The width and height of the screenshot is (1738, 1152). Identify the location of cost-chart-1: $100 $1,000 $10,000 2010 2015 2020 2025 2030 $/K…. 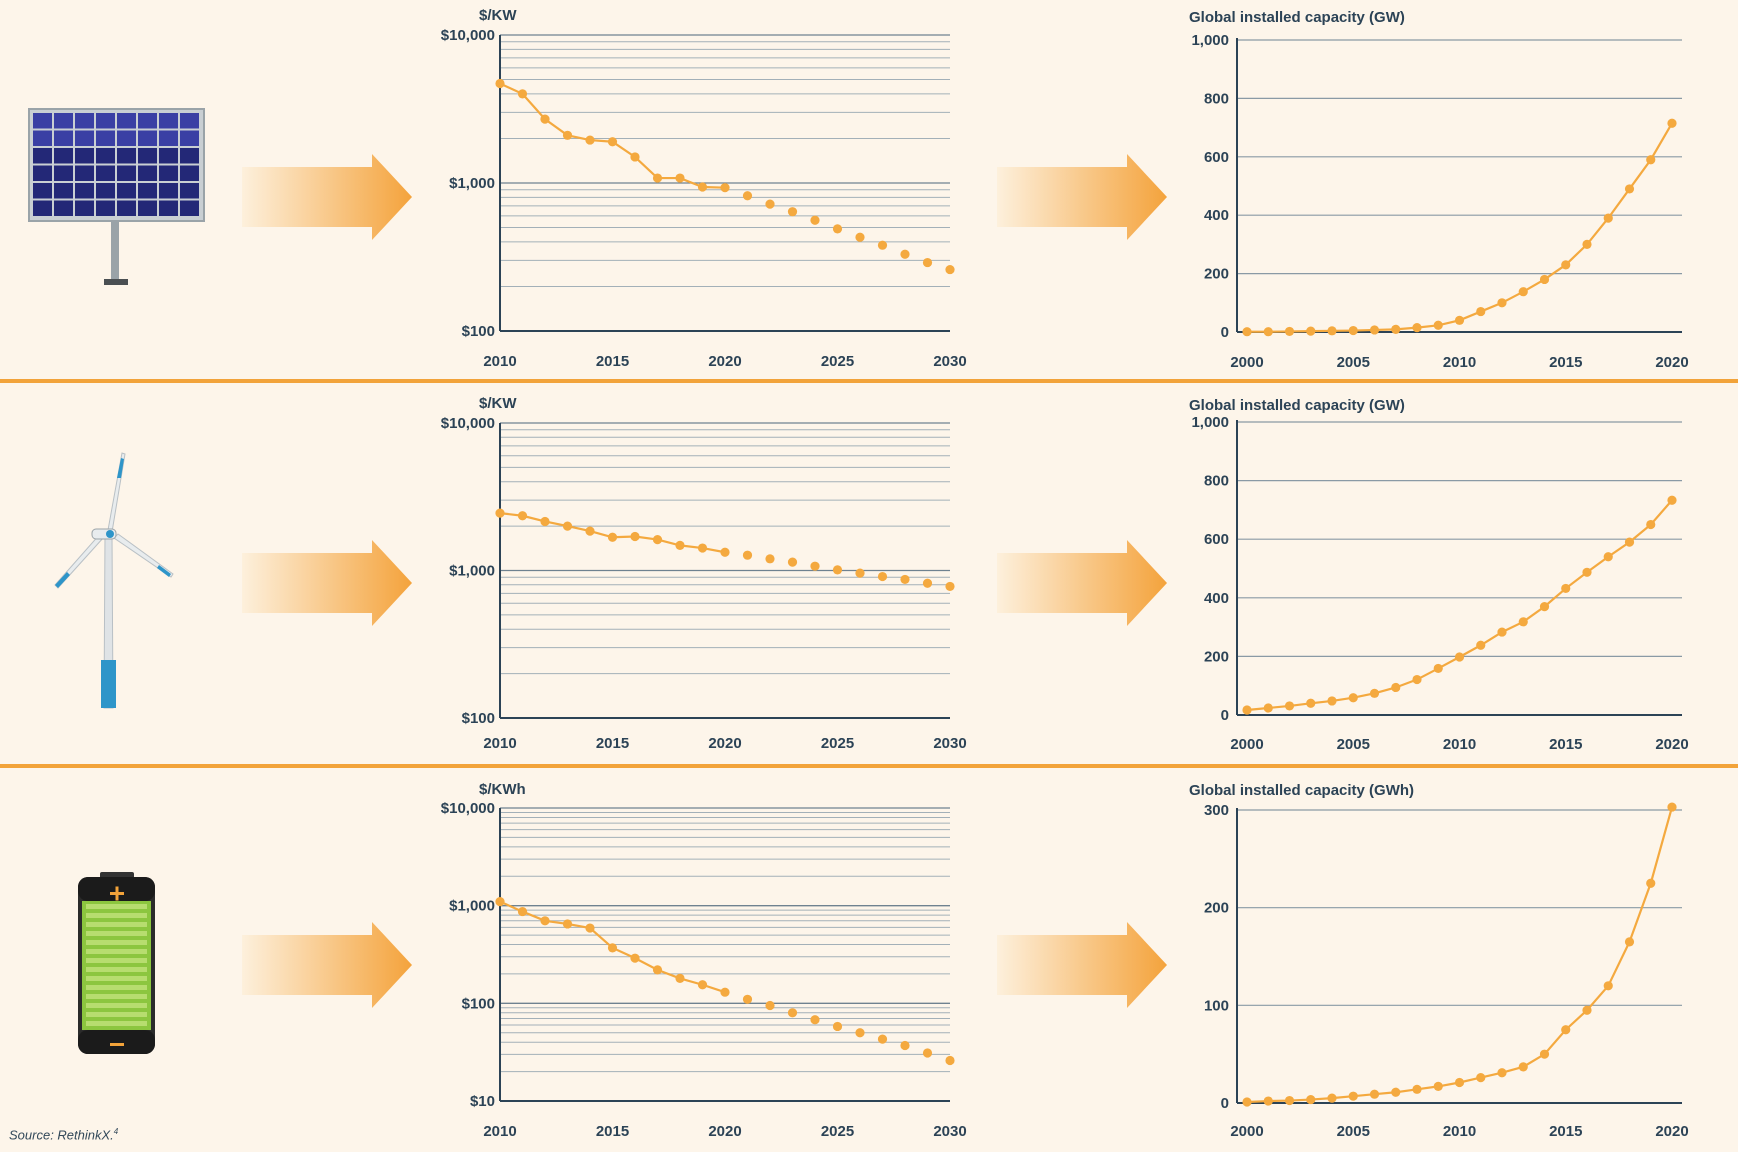
(704, 188).